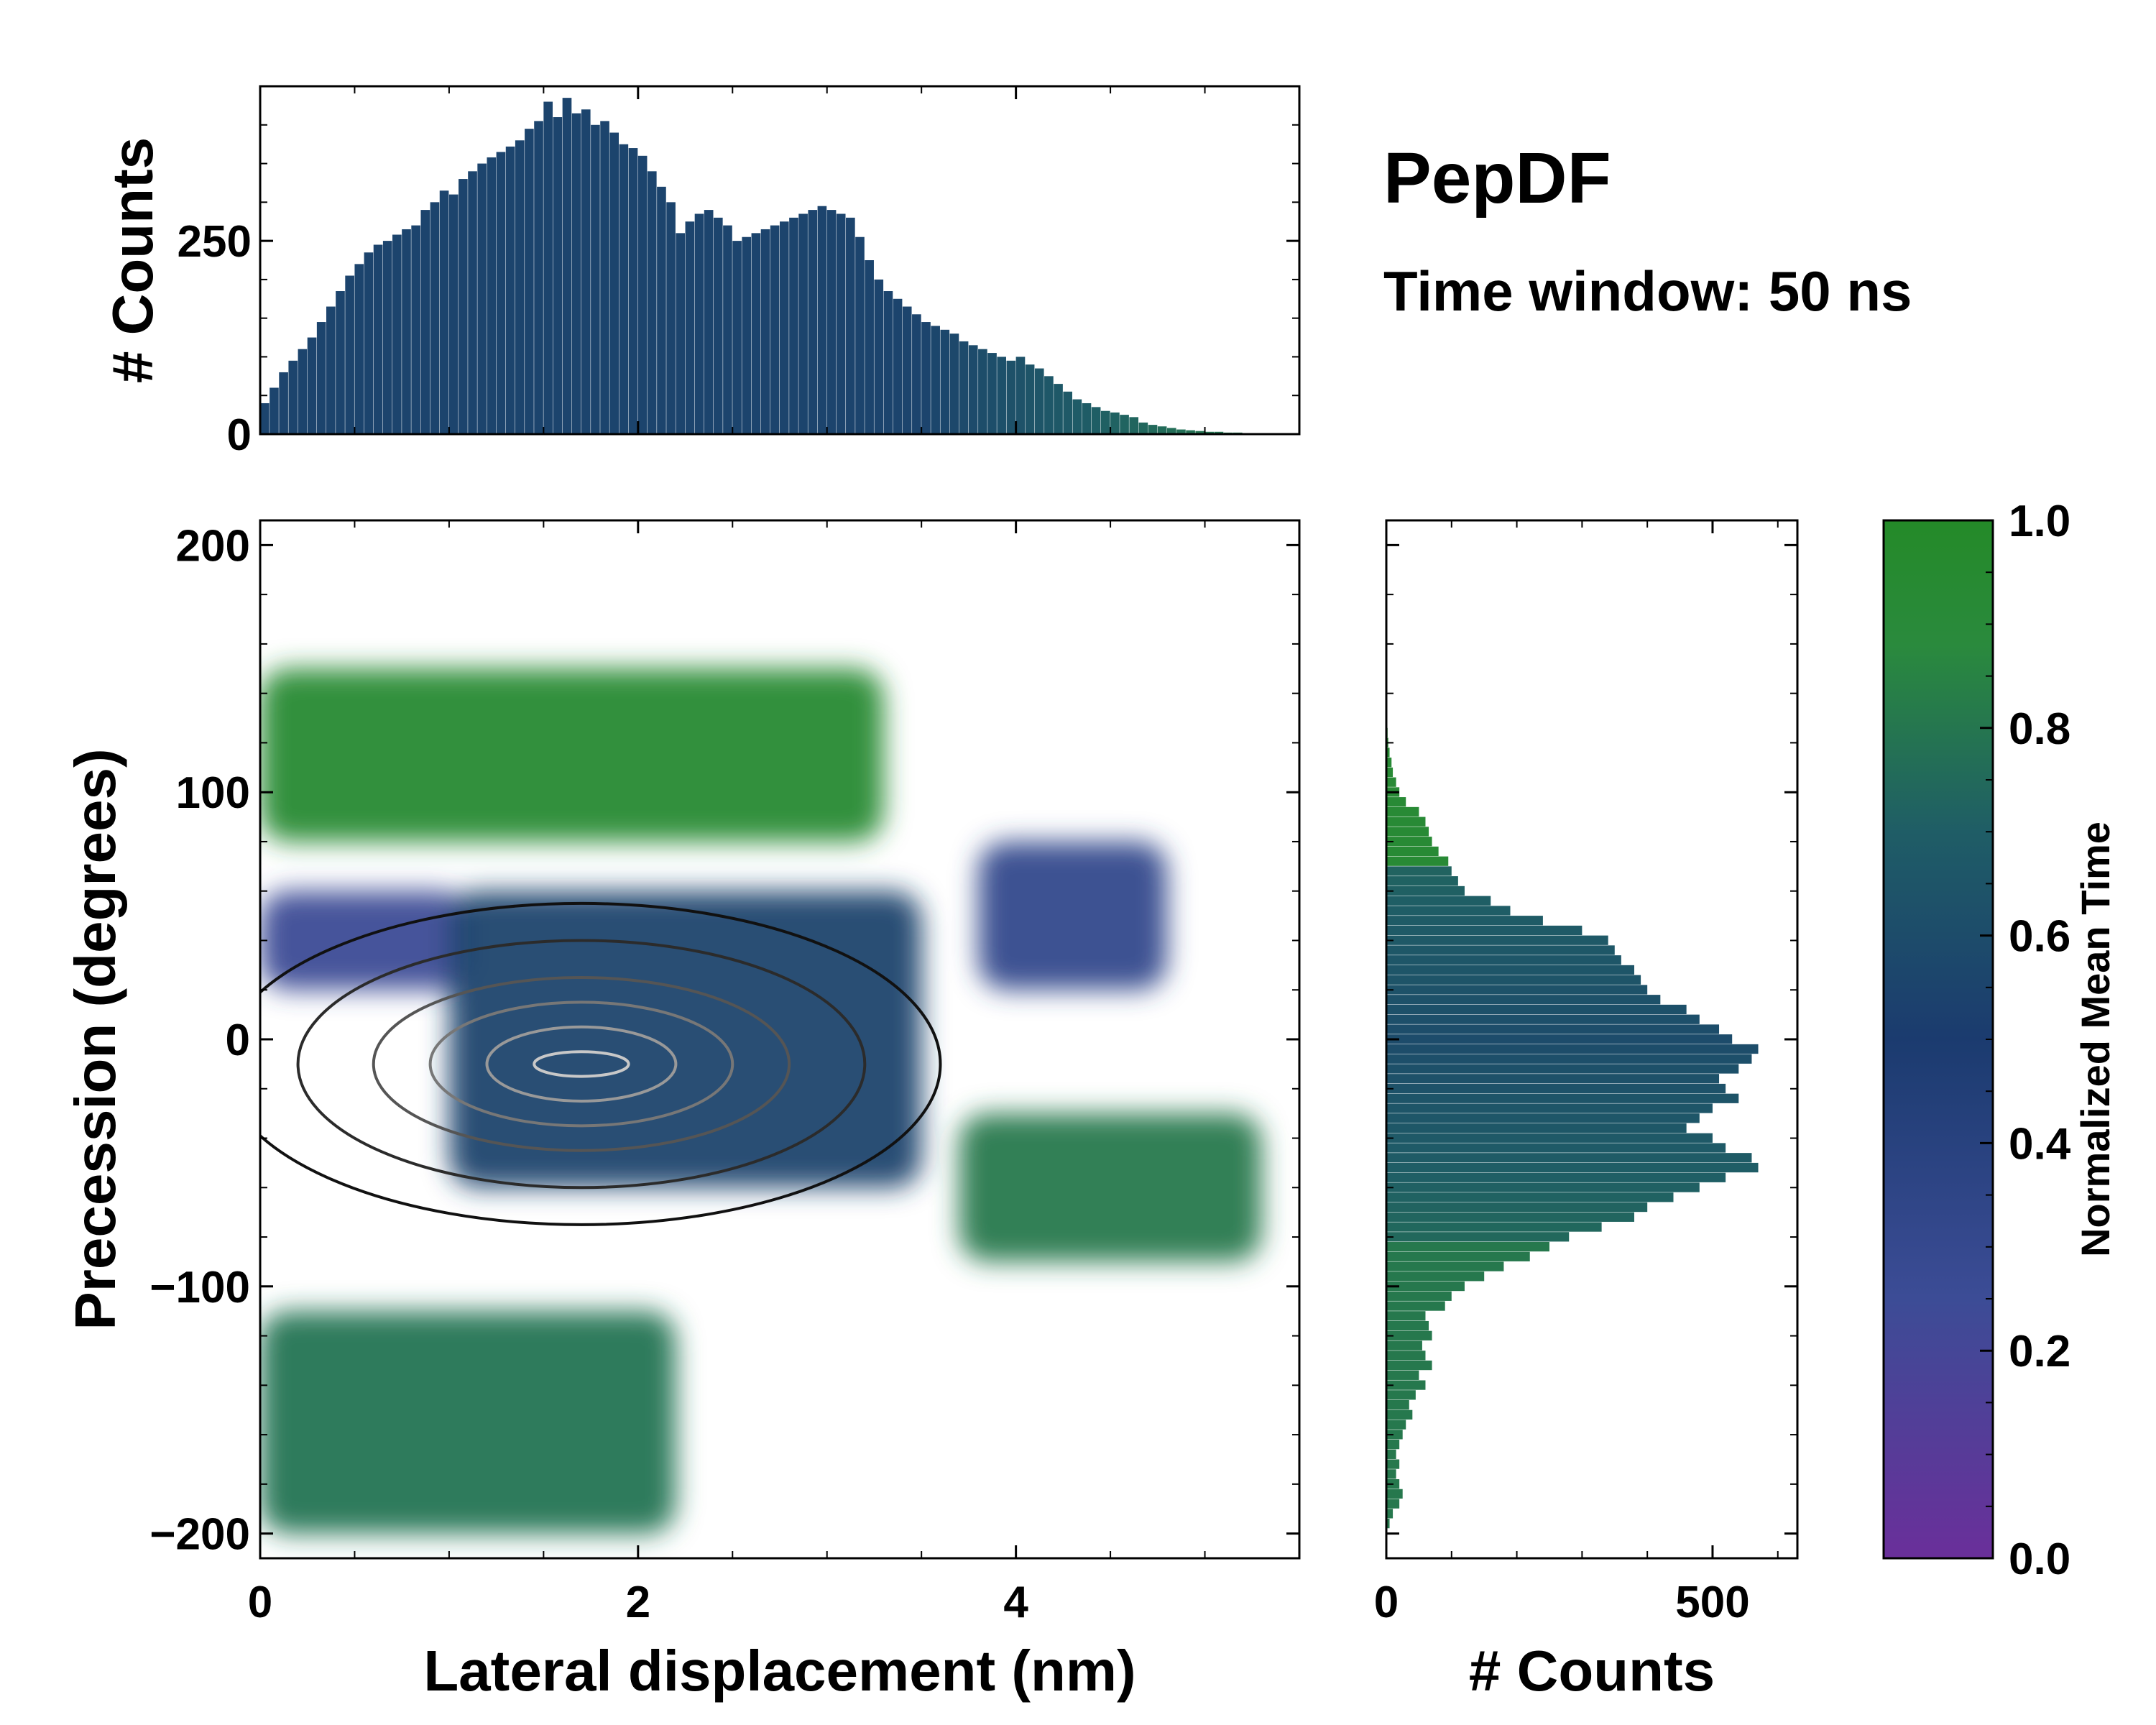  I want to click on main-xtick-label: 4, so click(1015, 1602).